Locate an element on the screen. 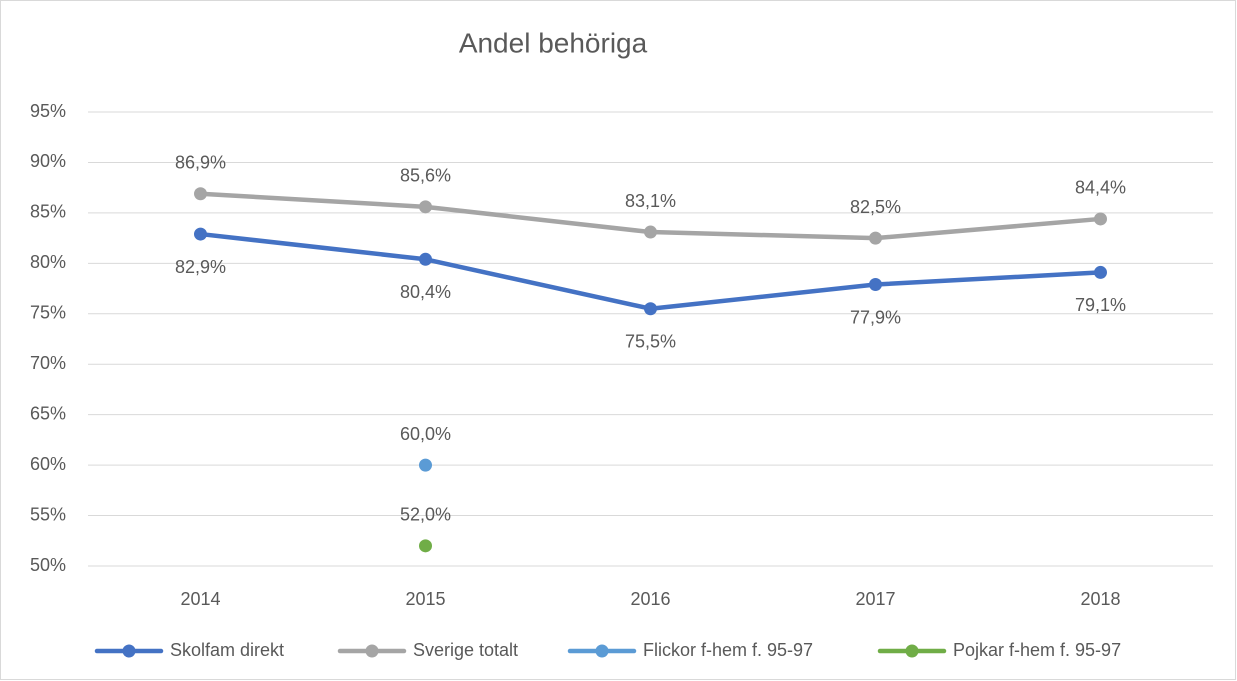 The image size is (1237, 681). x-tick-label: 2015 is located at coordinates (425, 599).